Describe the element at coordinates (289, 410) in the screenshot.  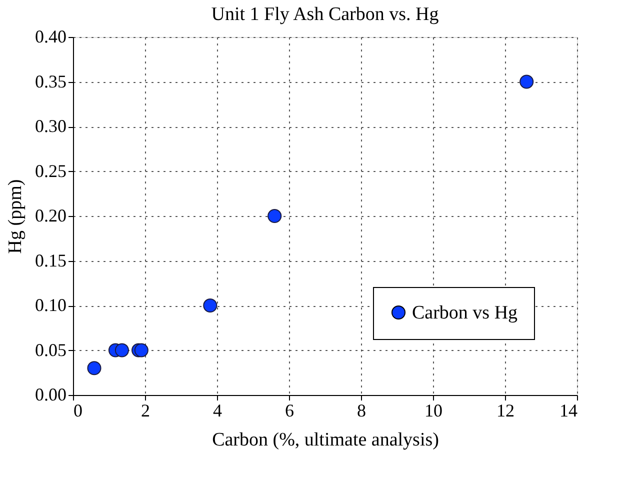
I see `x-tick-label: 6` at that location.